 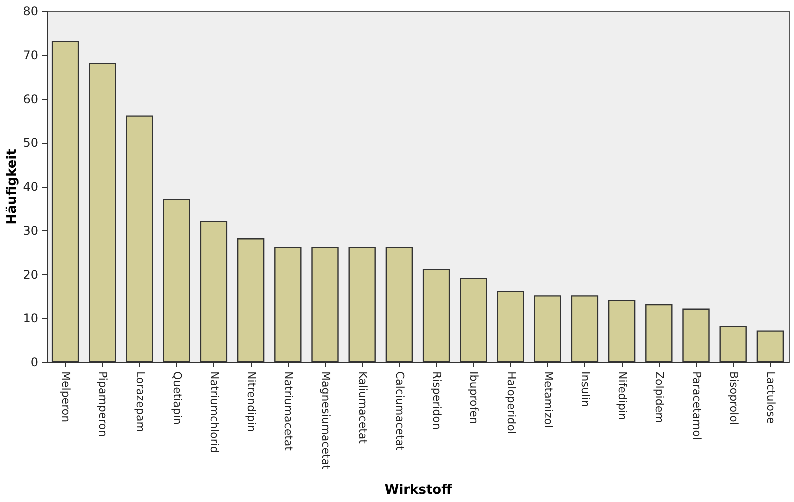 I want to click on y-tick-label: 40, so click(x=30, y=187).